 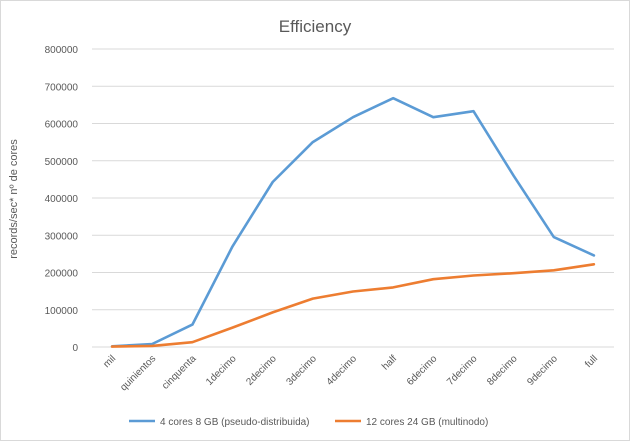 I want to click on x-tick-label: 1decimo, so click(x=221, y=370).